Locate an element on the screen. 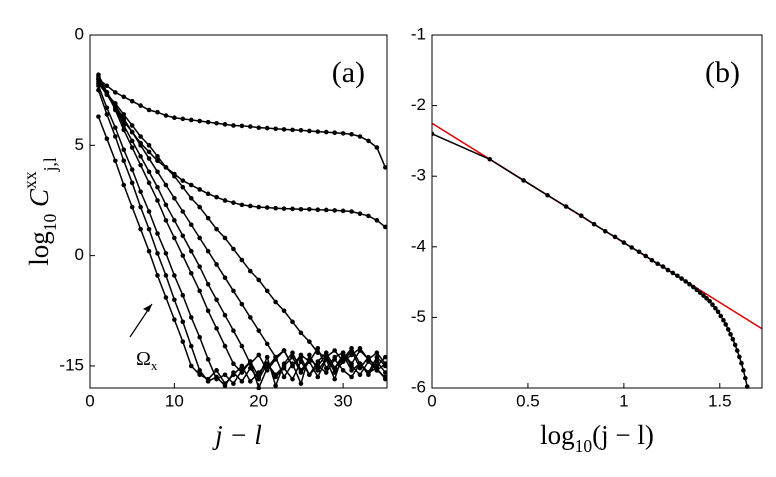 This screenshot has width=776, height=477. label-part: x is located at coordinates (154, 365).